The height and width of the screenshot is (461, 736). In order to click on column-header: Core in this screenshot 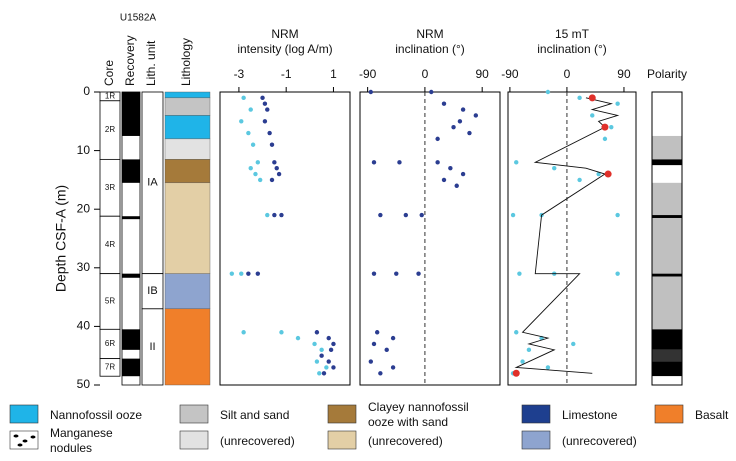, I will do `click(109, 73)`.